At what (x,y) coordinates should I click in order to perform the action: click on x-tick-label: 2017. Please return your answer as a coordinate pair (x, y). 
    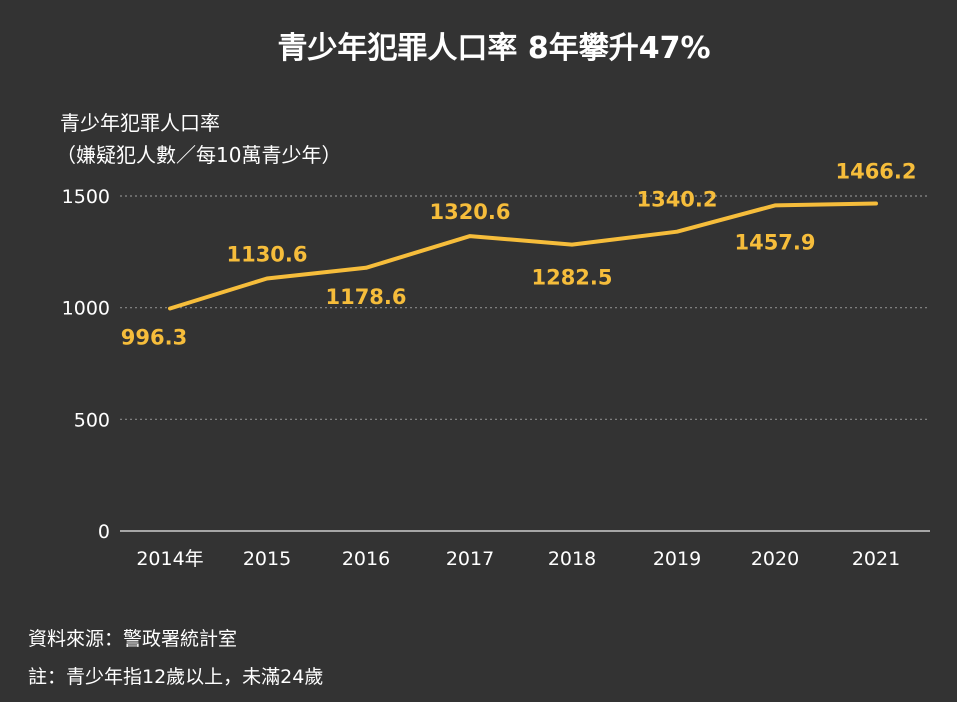
    Looking at the image, I should click on (470, 559).